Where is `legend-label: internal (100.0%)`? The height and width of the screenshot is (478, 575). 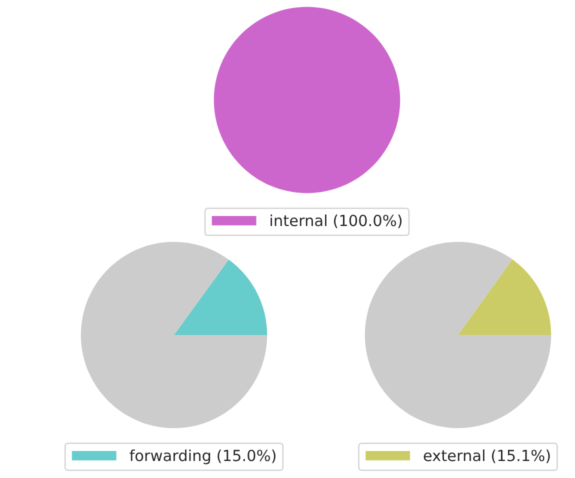
legend-label: internal (100.0%) is located at coordinates (336, 221).